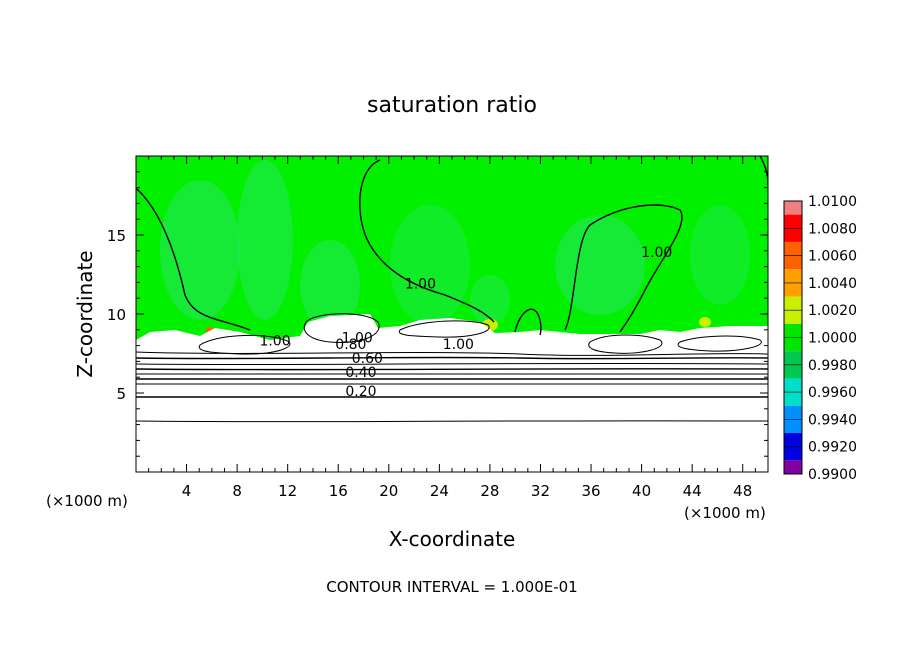  Describe the element at coordinates (388, 491) in the screenshot. I see `x-tick-label: 20` at that location.